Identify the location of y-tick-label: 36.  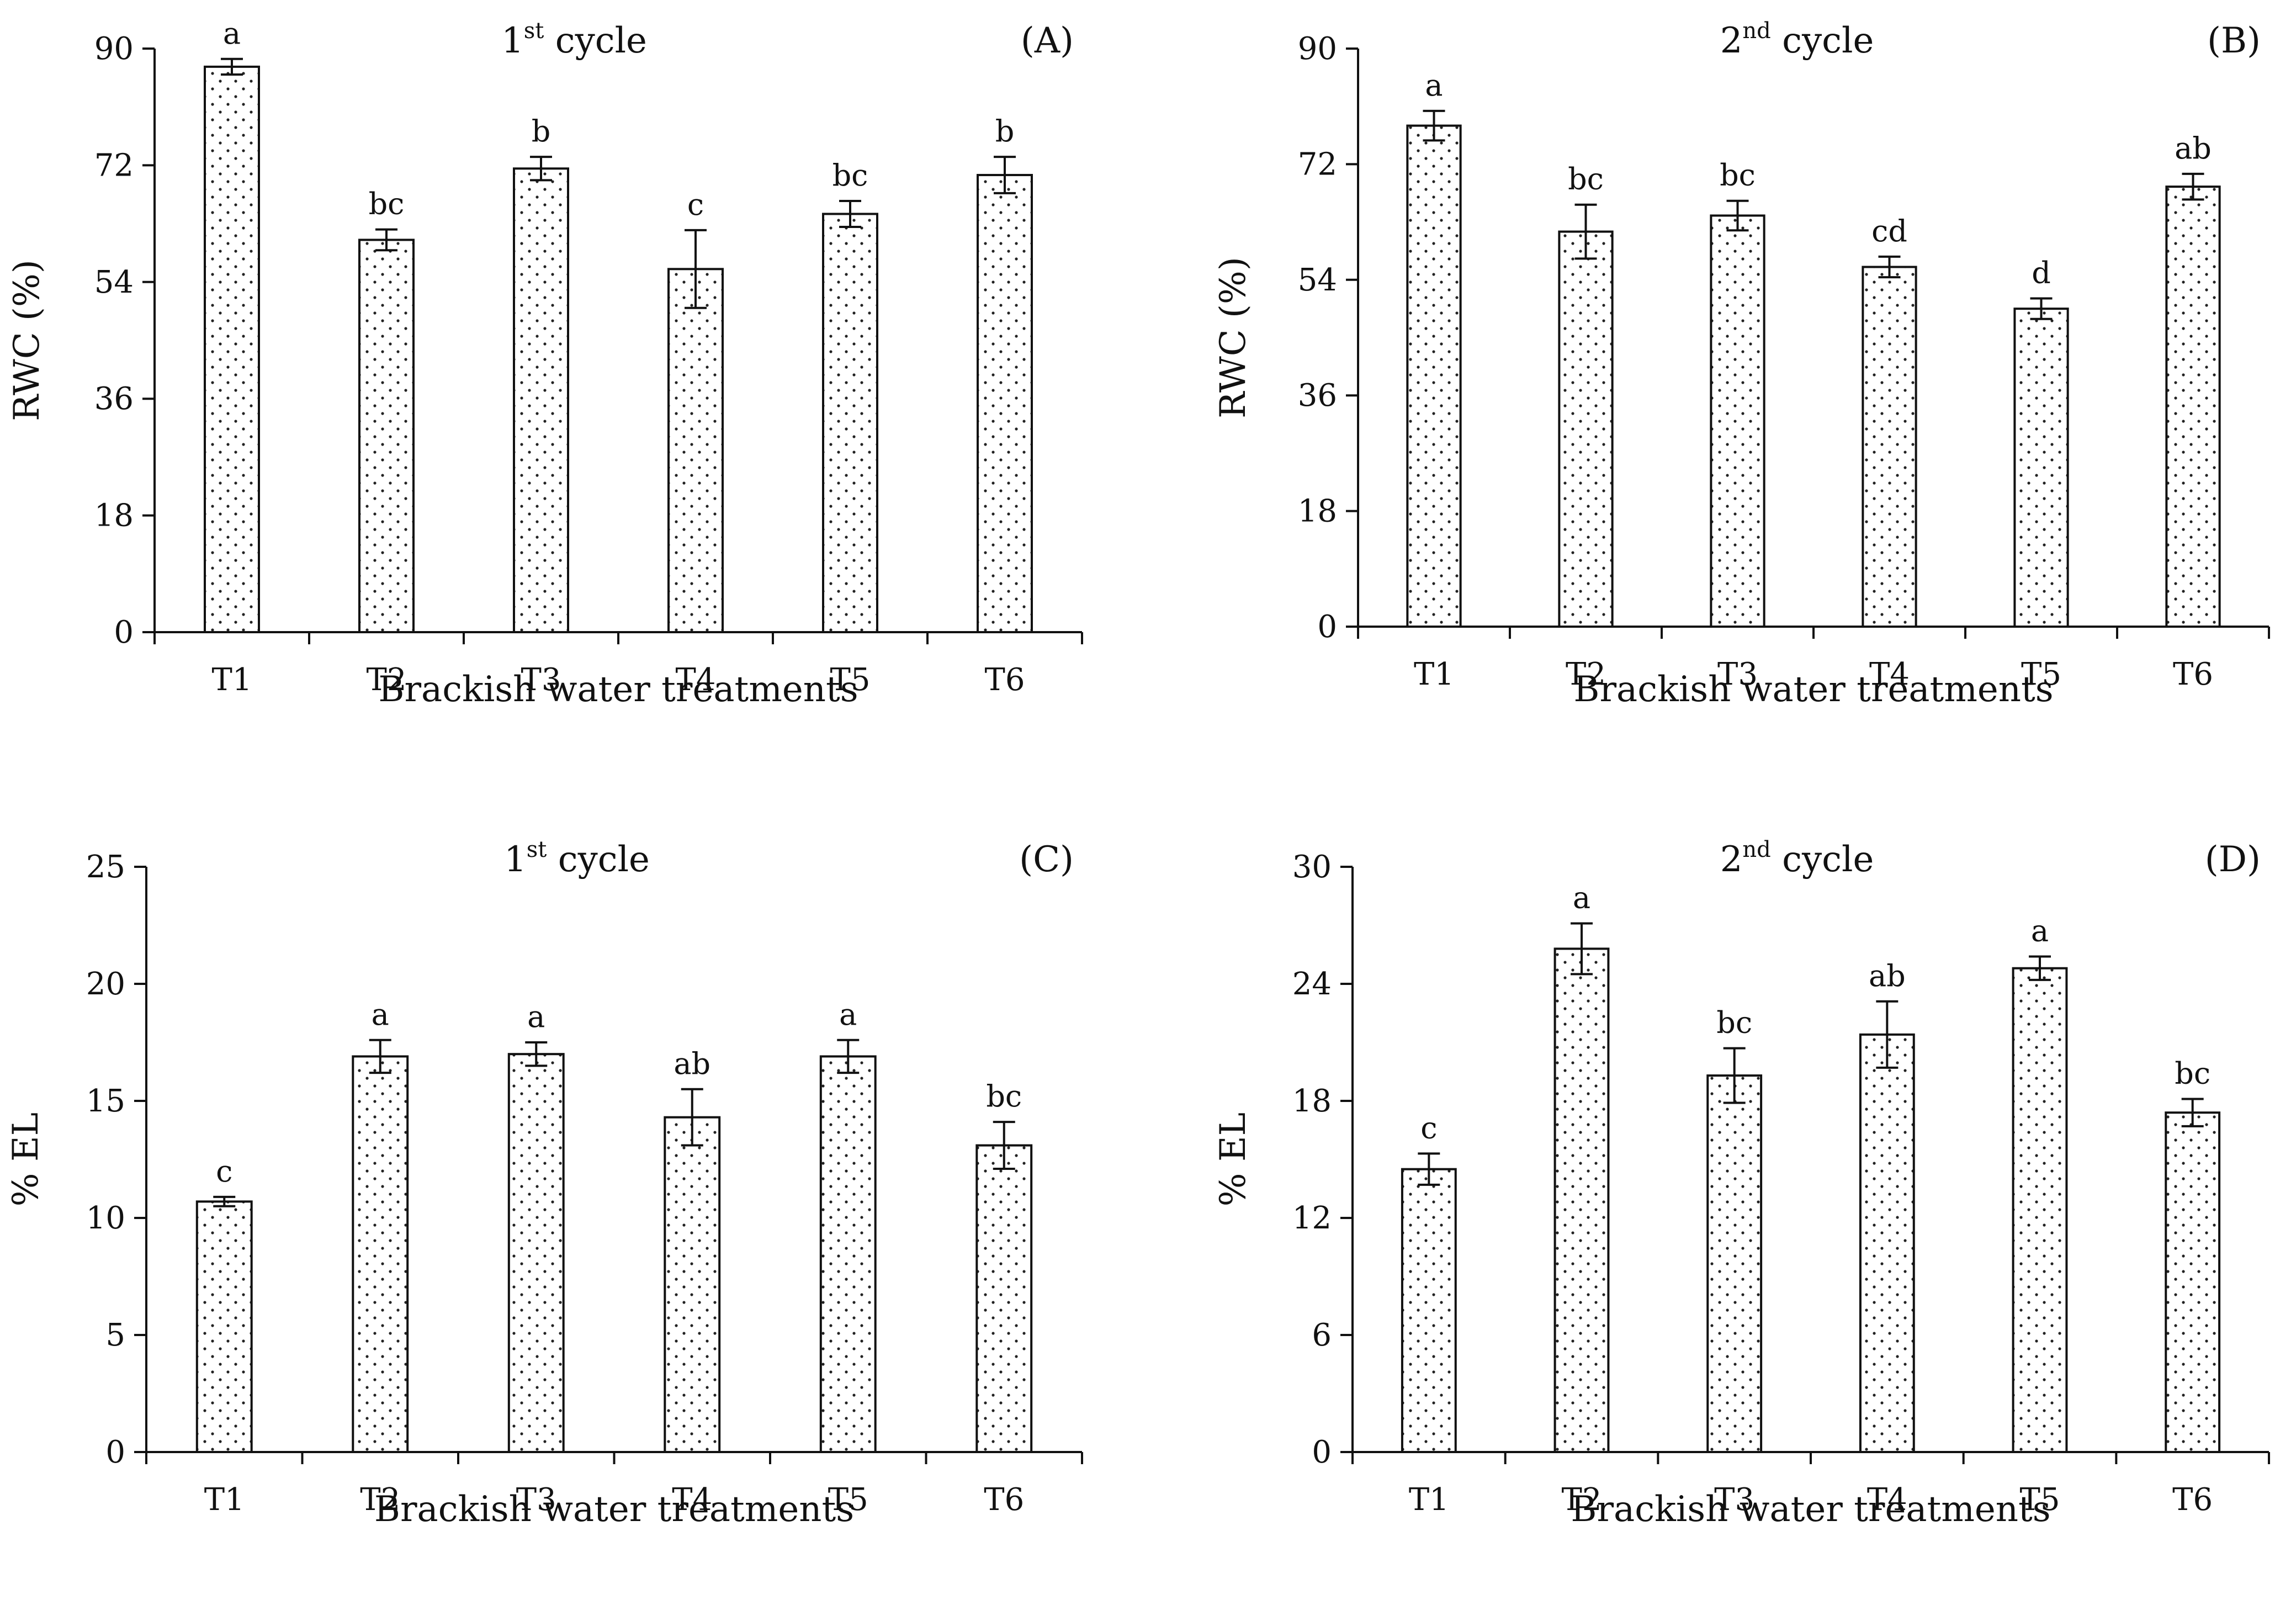
(114, 399).